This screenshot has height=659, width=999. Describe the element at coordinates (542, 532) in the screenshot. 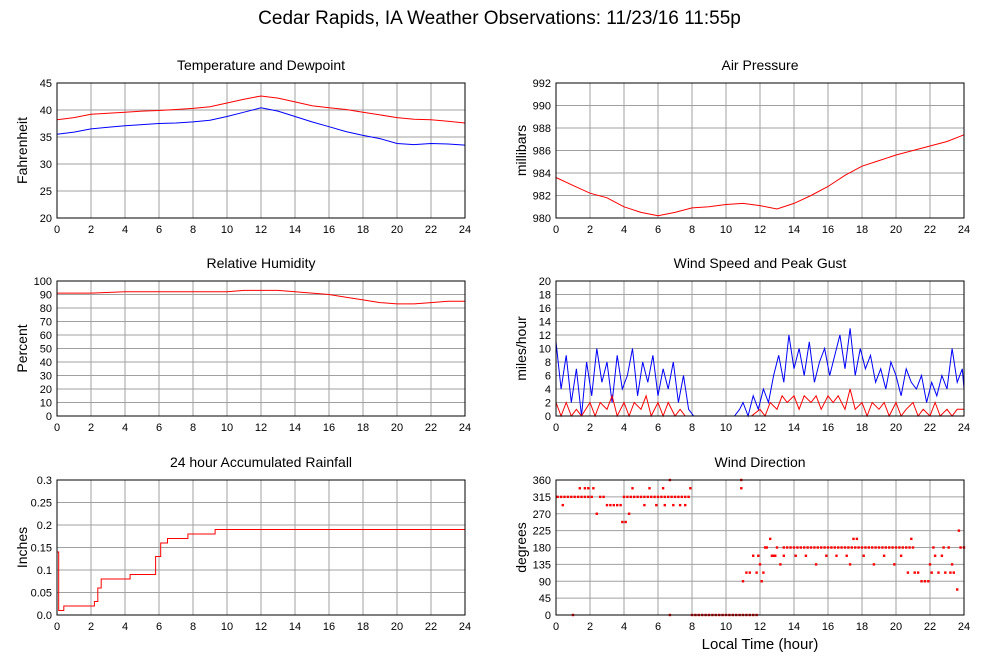

I see `direction-ytick-label: 225` at that location.